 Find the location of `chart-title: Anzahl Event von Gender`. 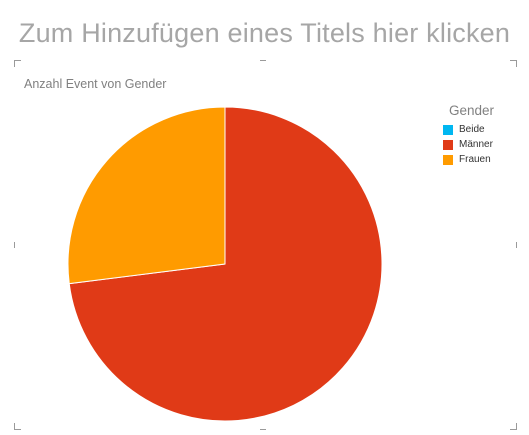

chart-title: Anzahl Event von Gender is located at coordinates (95, 84).